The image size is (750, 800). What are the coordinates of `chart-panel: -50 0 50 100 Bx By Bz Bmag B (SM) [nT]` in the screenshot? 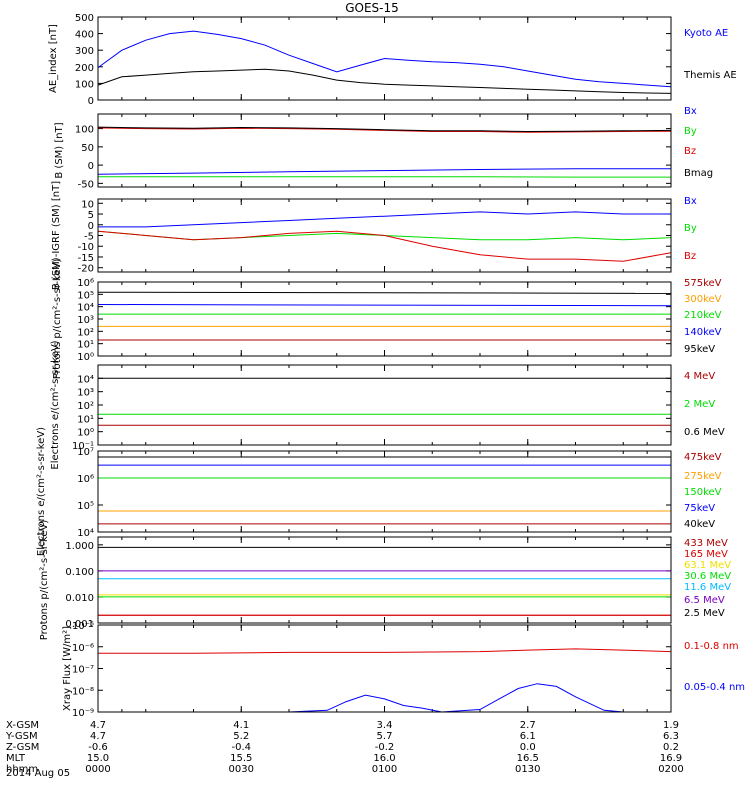 It's located at (383, 148).